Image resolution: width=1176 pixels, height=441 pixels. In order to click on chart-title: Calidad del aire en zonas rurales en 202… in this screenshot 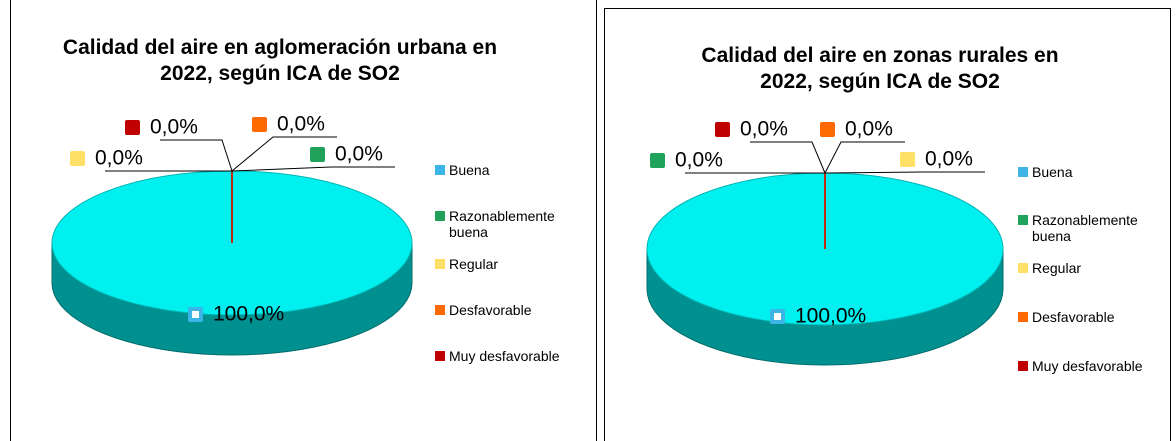, I will do `click(880, 68)`.